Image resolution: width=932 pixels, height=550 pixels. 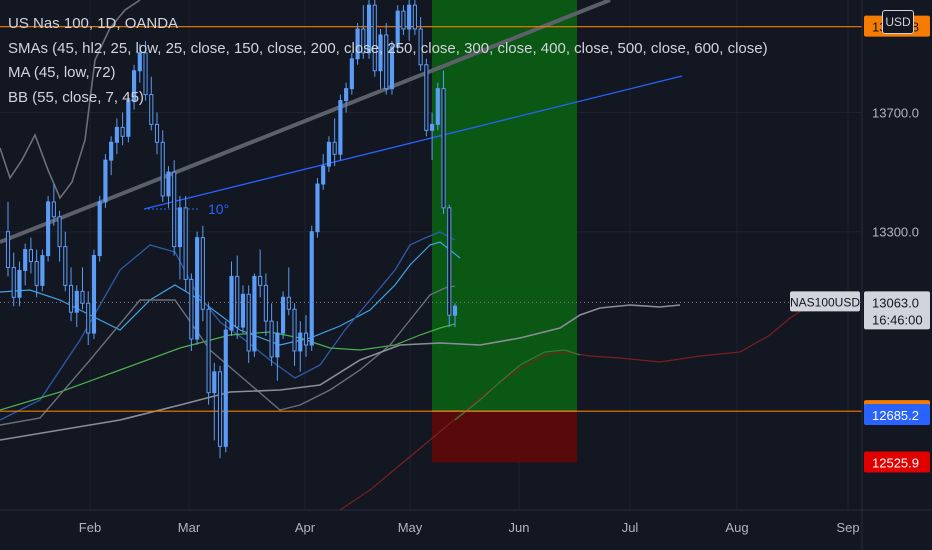 I want to click on blue-trend-line, so click(x=413, y=142).